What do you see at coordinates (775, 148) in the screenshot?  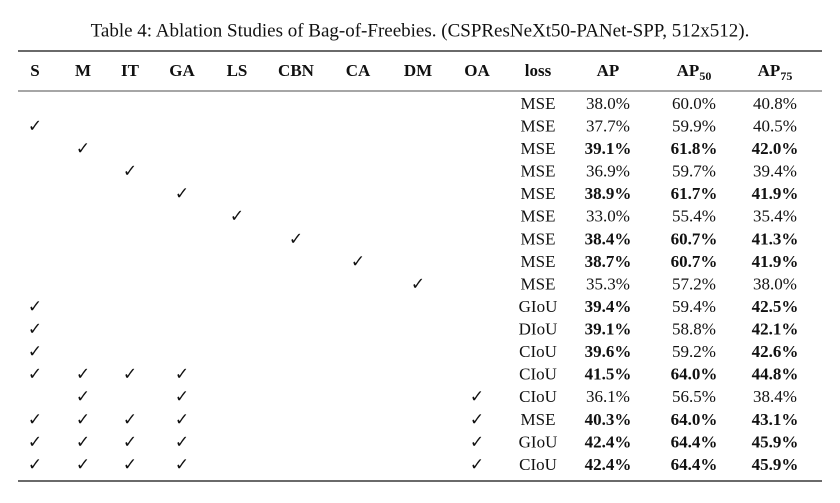 I see `metric-cell: 42.0%` at bounding box center [775, 148].